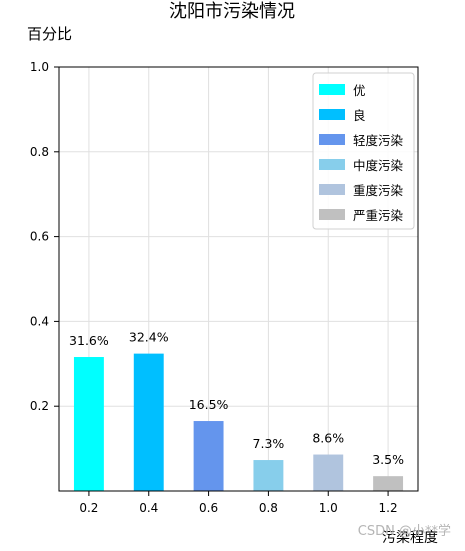  I want to click on y-ticks-group: 0.2 0.4 0.6 0.8 1.0, so click(44, 236).